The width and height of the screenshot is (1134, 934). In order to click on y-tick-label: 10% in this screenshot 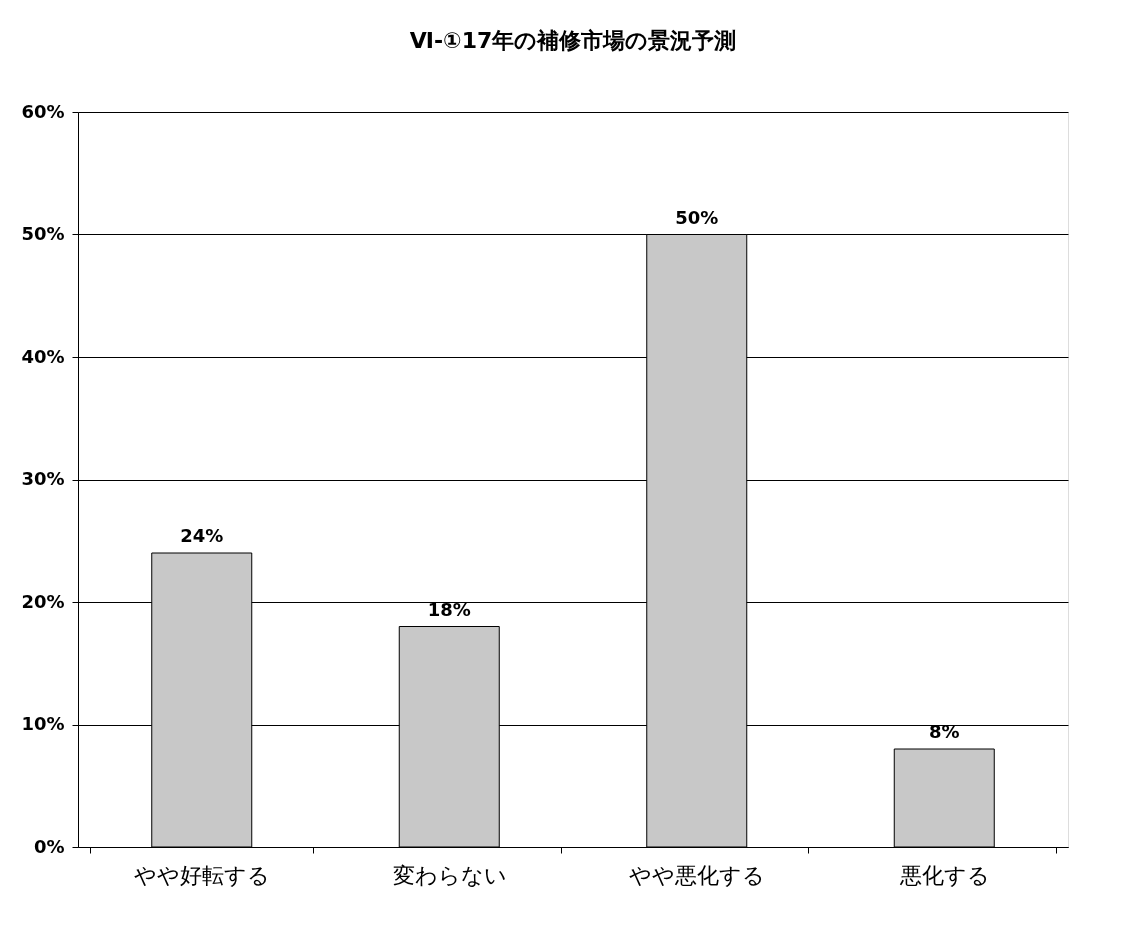, I will do `click(43, 723)`.